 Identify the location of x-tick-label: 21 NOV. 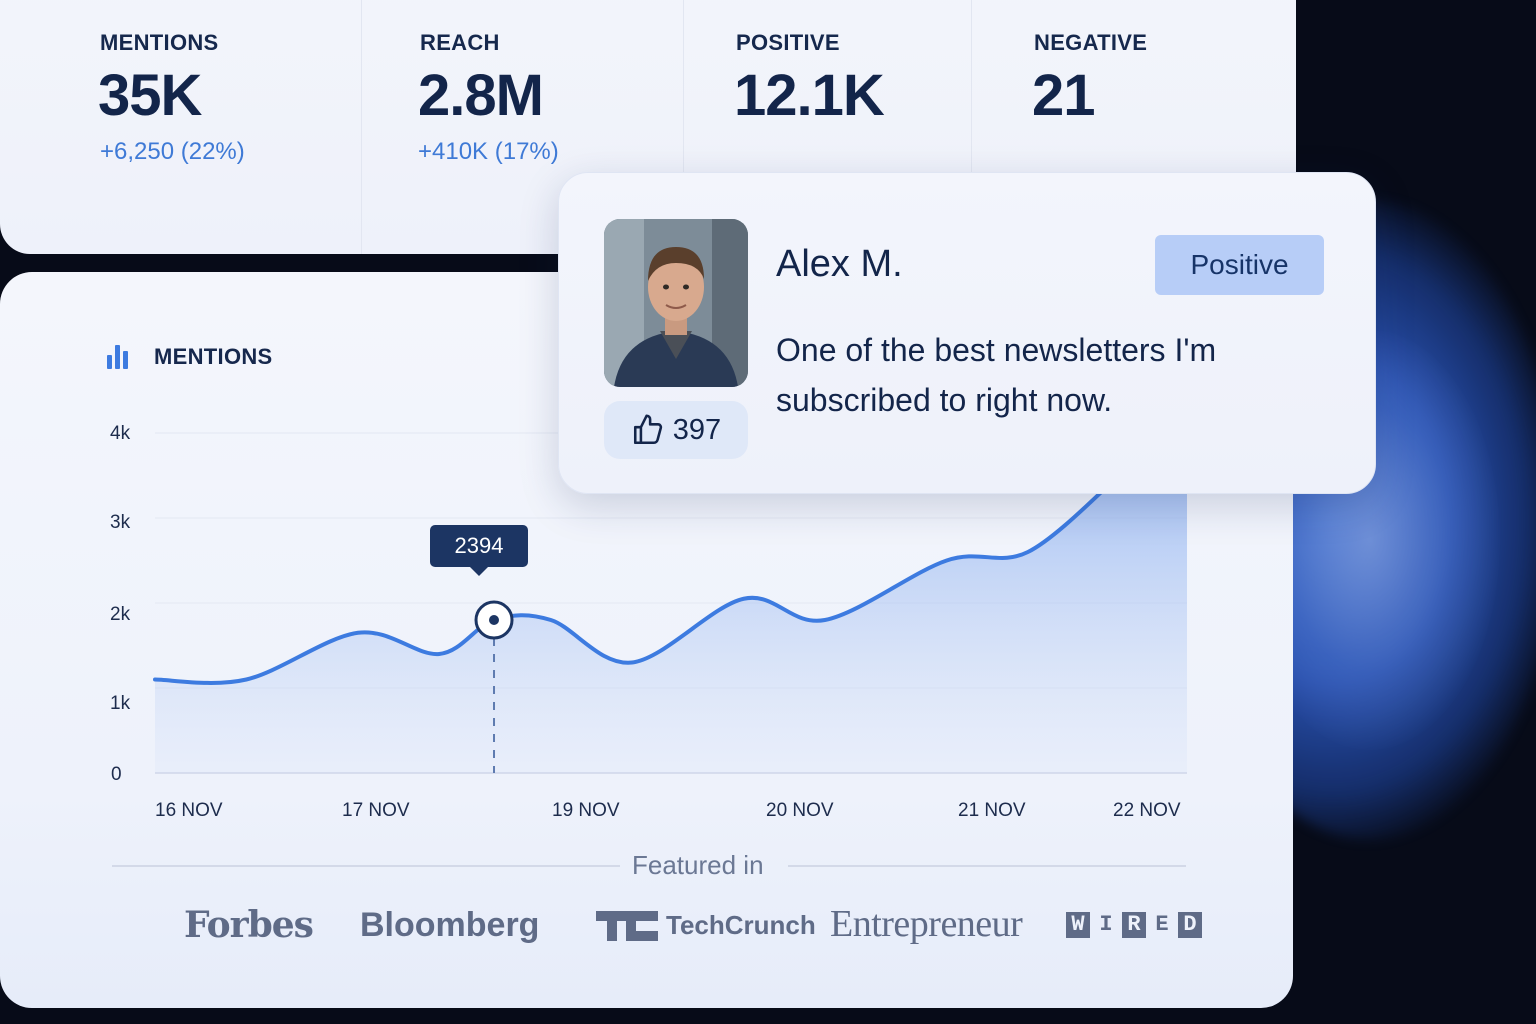
(992, 810).